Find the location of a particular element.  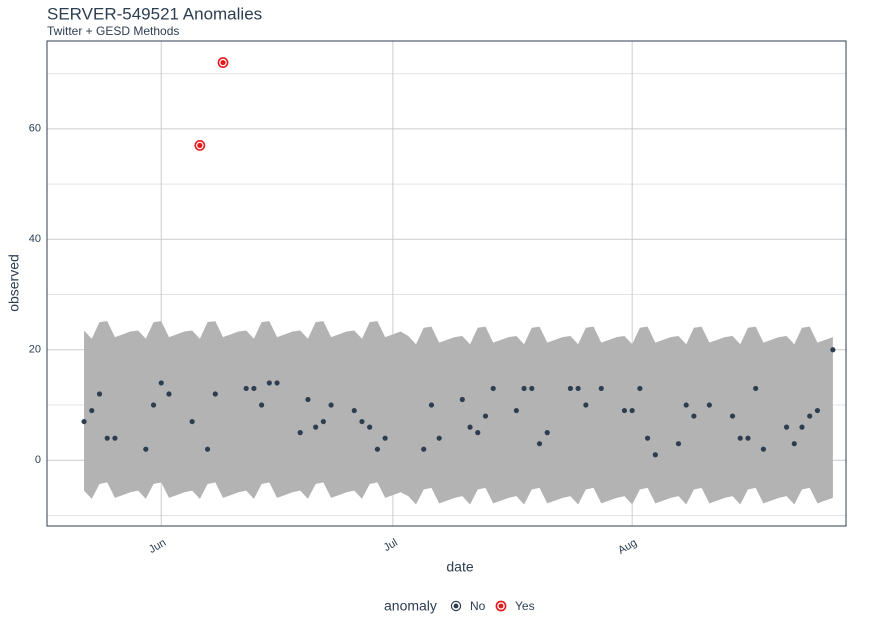

x-tick-label: Jun is located at coordinates (157, 546).